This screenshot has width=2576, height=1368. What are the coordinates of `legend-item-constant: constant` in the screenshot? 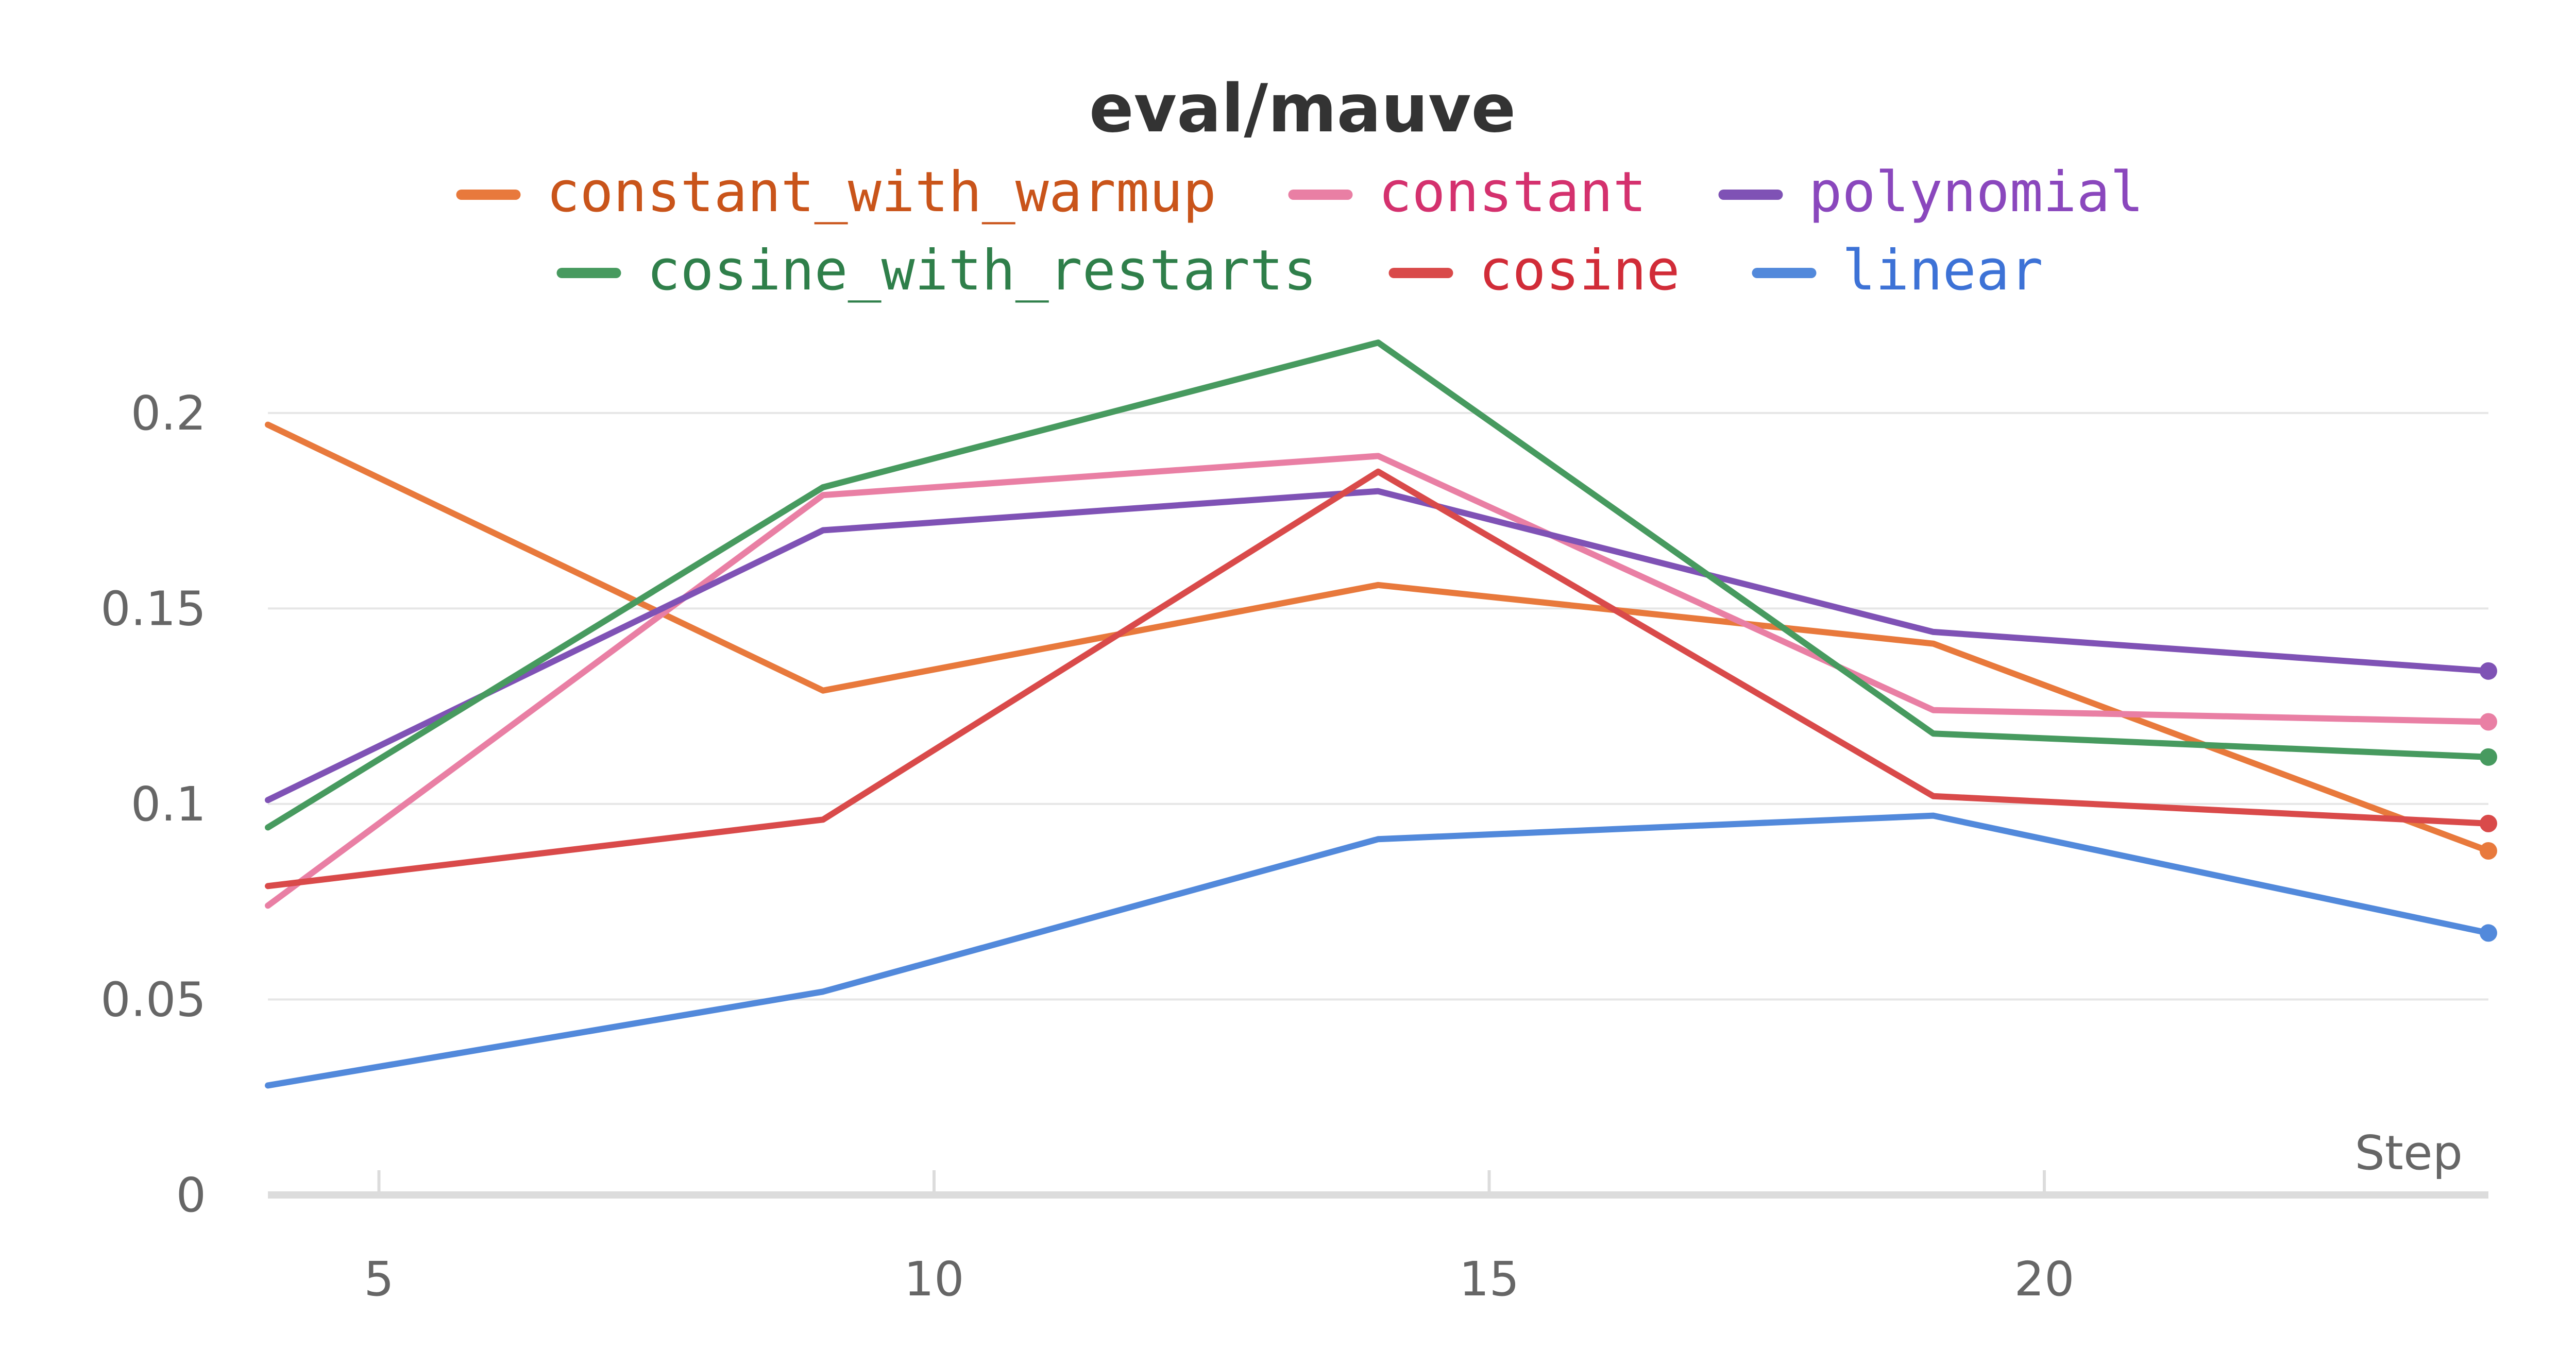 It's located at (1467, 192).